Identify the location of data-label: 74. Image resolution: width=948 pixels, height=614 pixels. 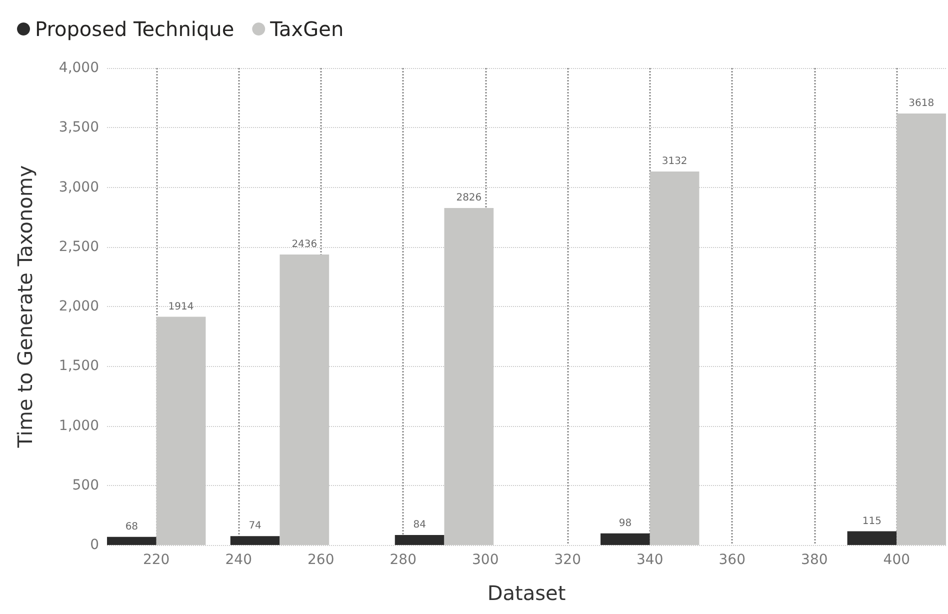
(255, 526).